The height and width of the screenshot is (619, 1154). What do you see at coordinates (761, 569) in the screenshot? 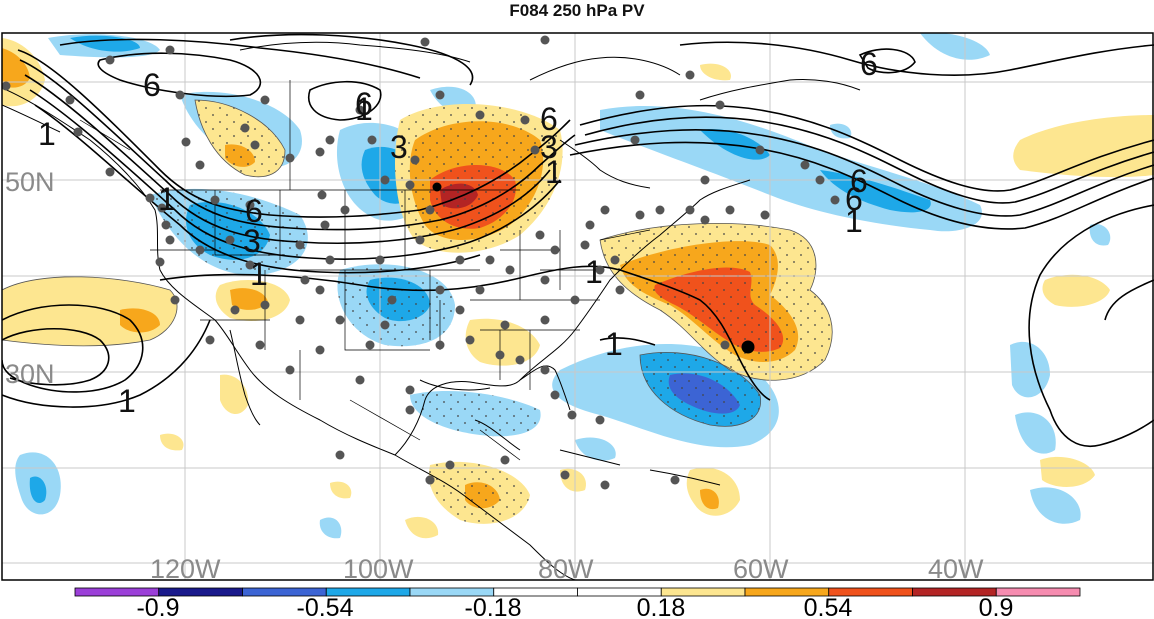
I see `lon-label: 60W` at bounding box center [761, 569].